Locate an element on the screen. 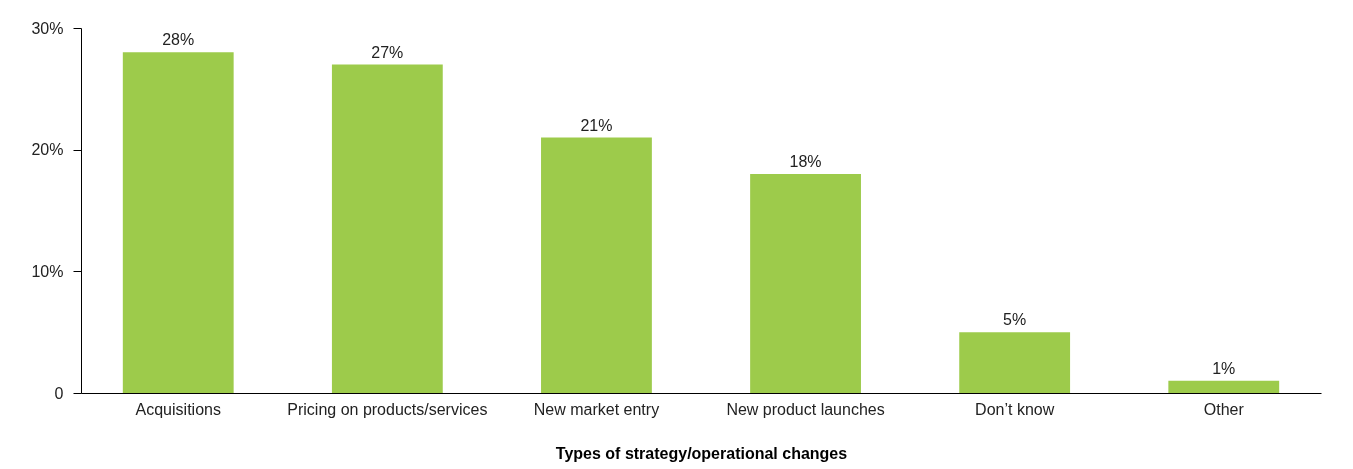 The width and height of the screenshot is (1353, 469). data-label: 5% is located at coordinates (1015, 320).